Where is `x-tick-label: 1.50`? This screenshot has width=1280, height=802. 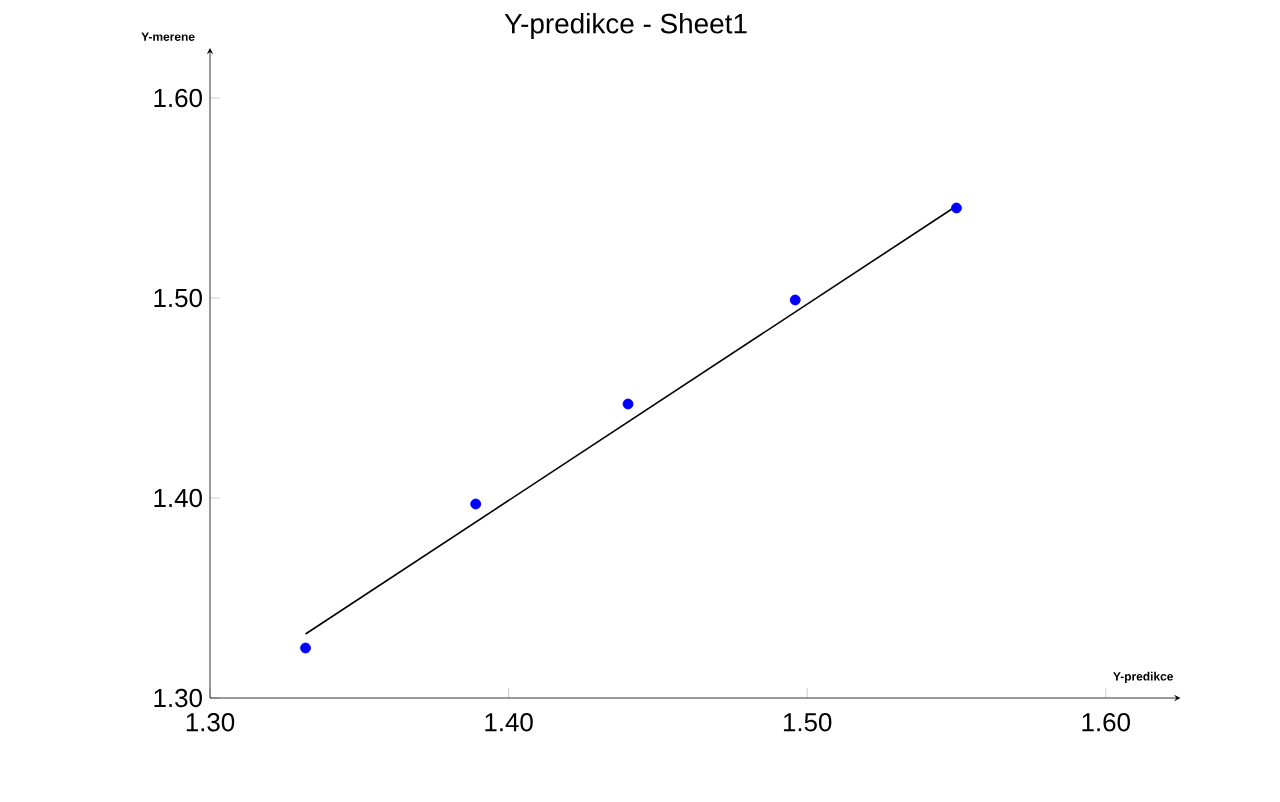
x-tick-label: 1.50 is located at coordinates (807, 722).